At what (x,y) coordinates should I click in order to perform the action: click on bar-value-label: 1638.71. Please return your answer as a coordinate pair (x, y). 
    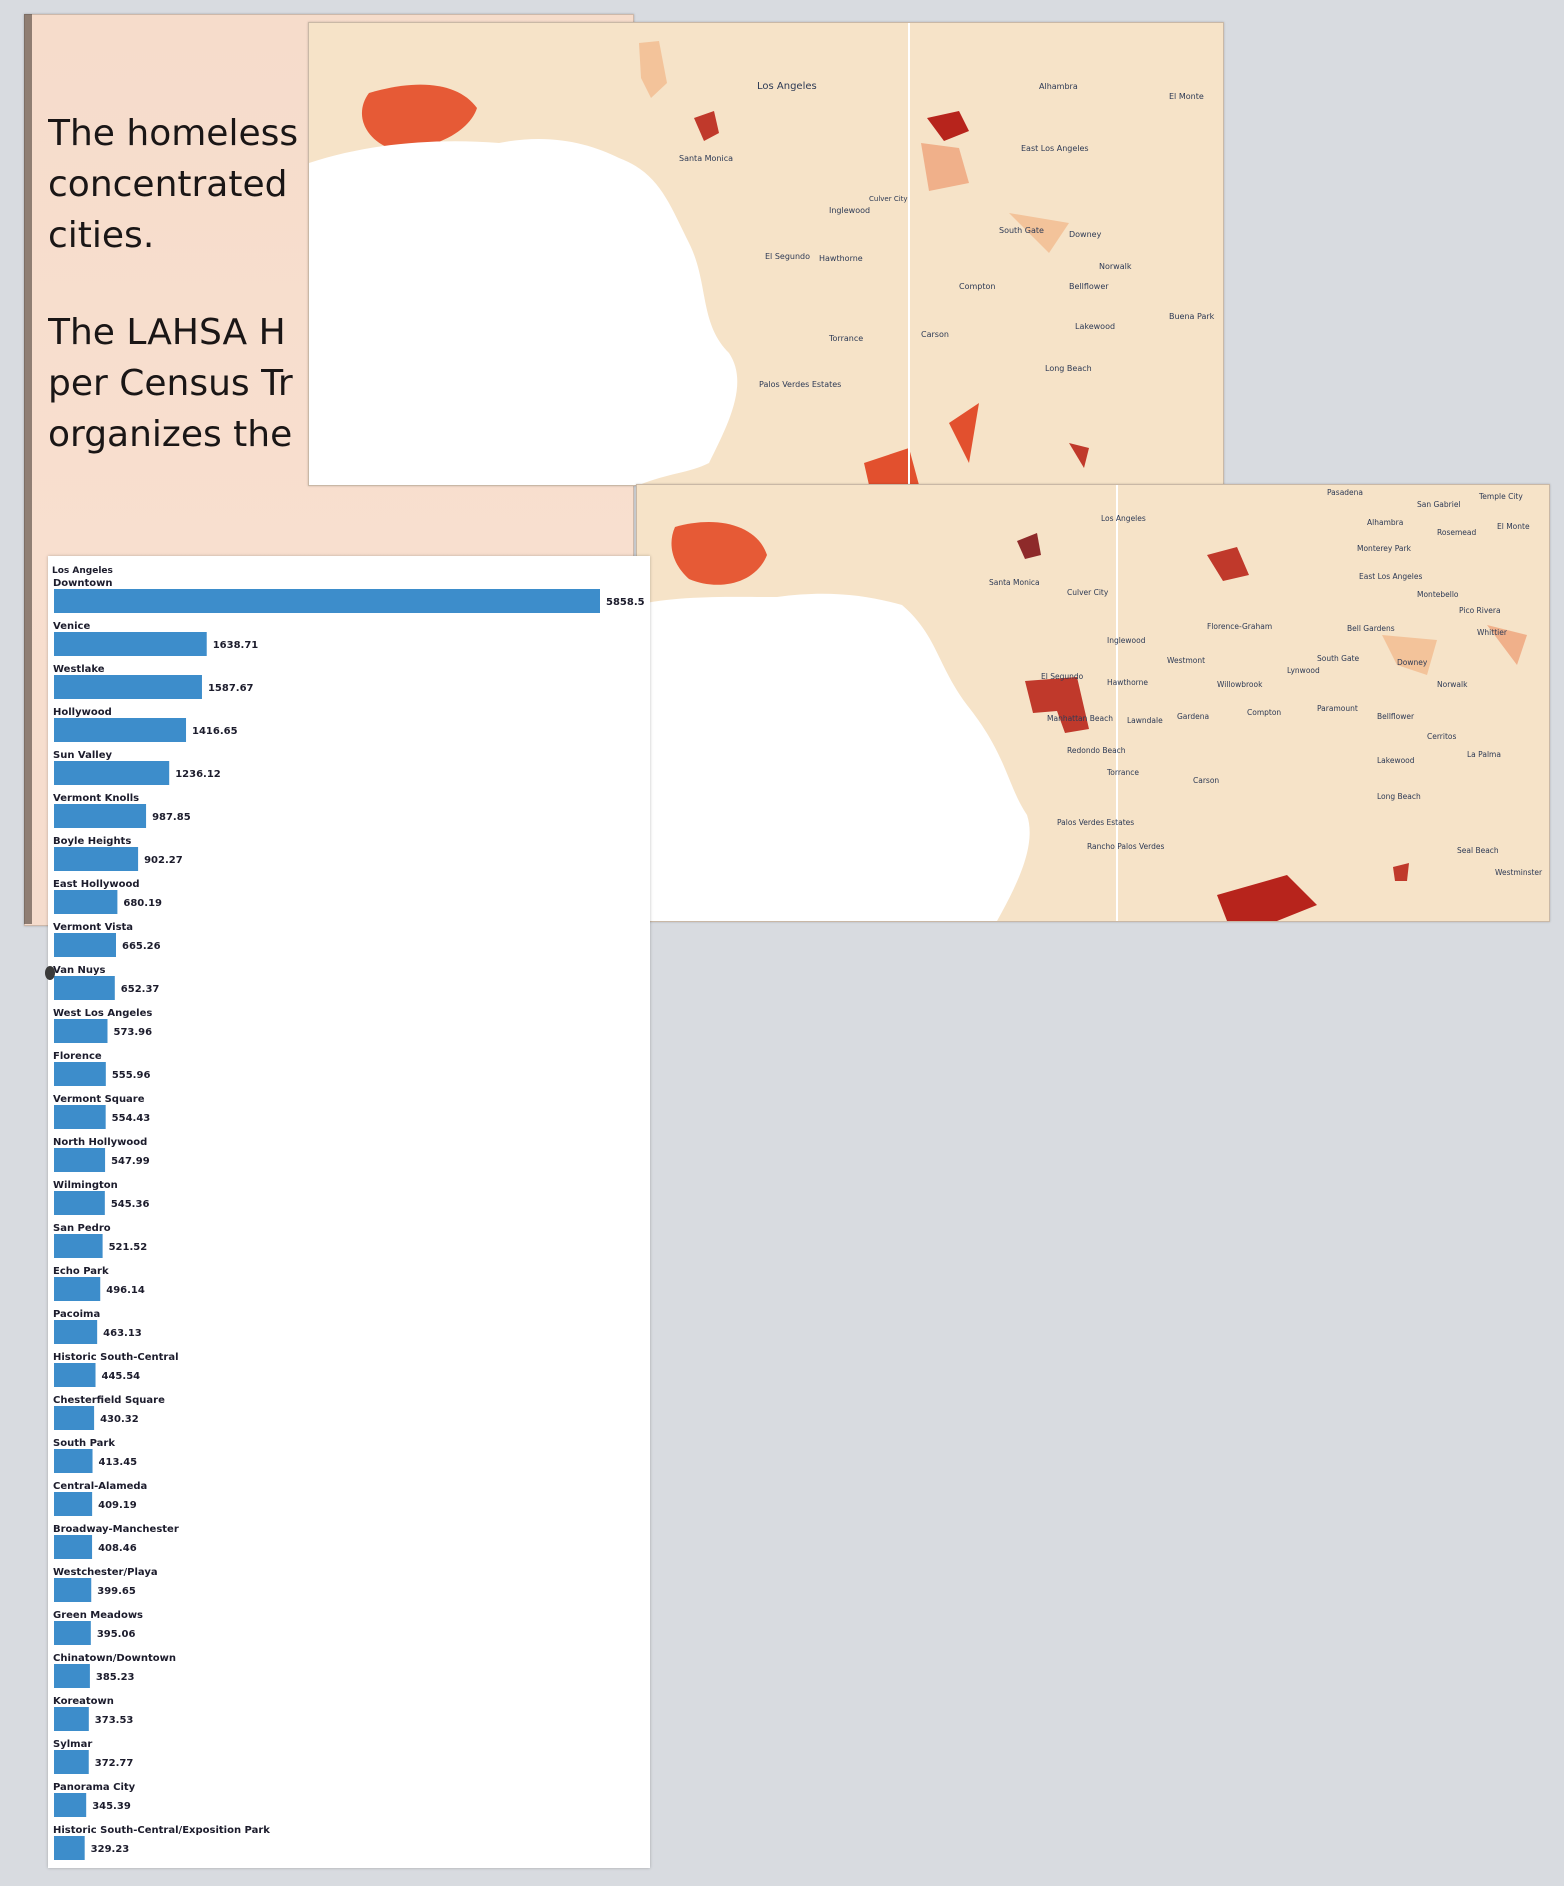
    Looking at the image, I should click on (236, 645).